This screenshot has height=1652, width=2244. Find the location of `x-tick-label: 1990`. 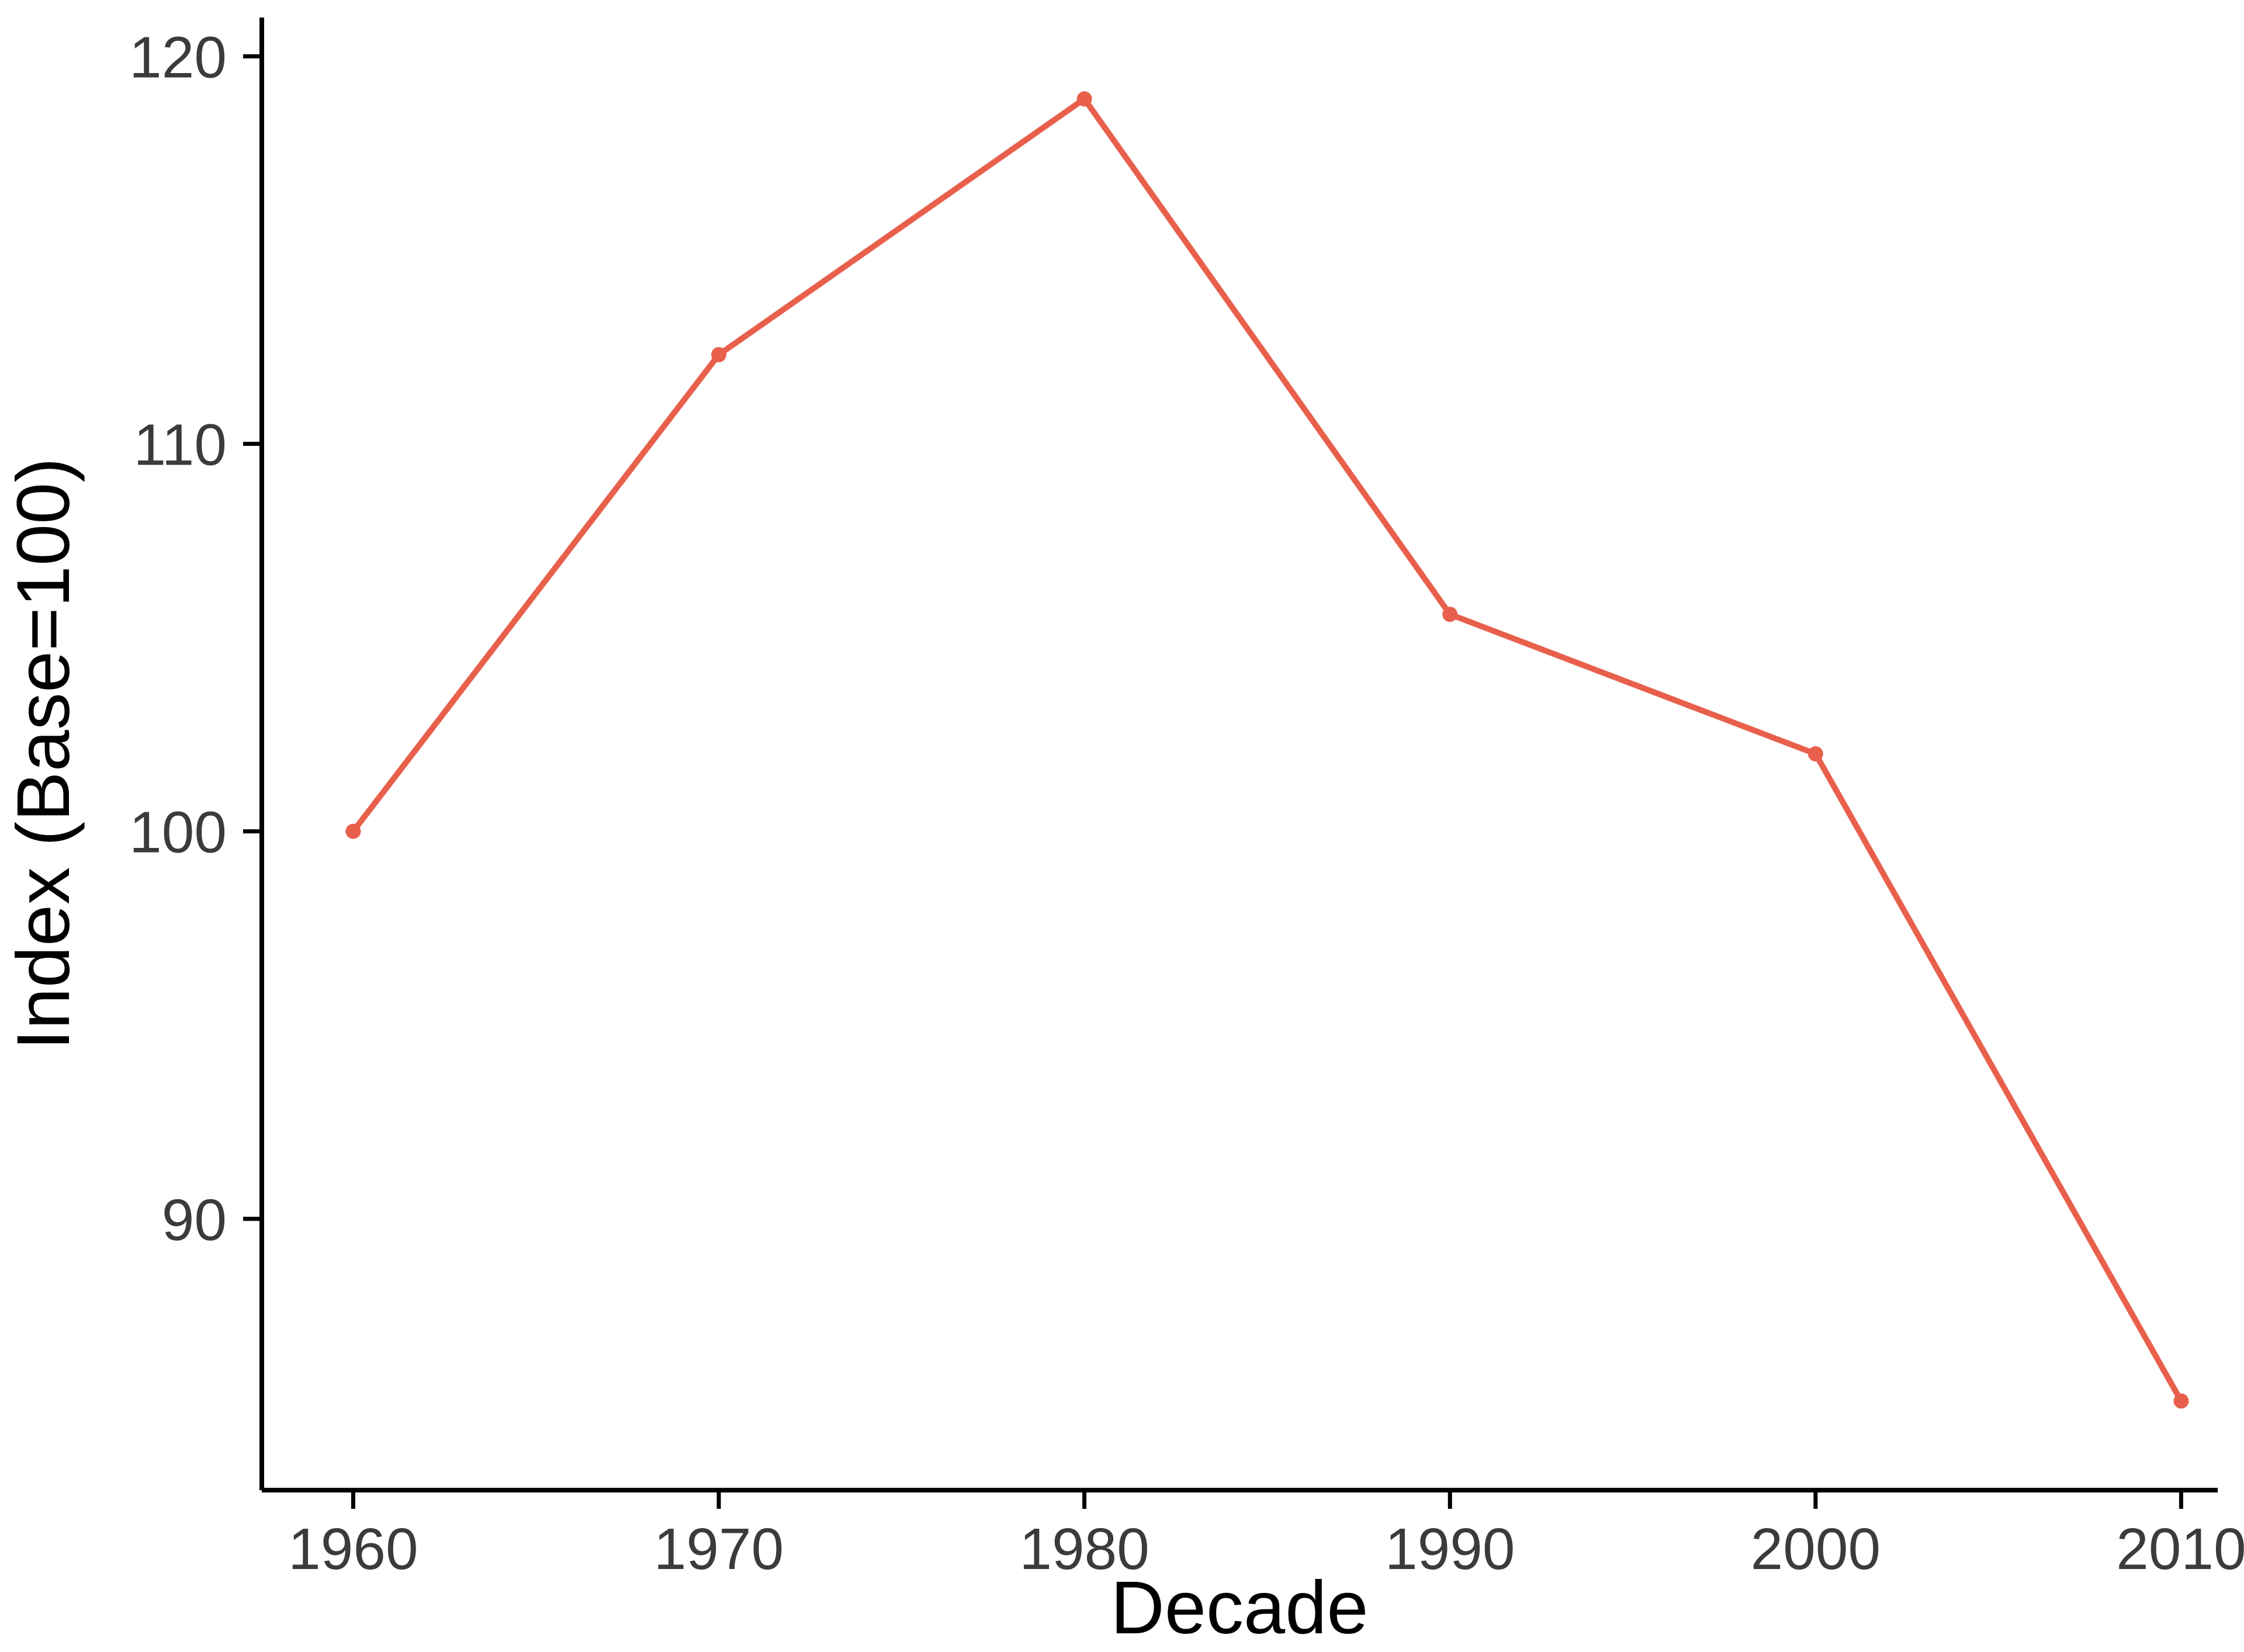

x-tick-label: 1990 is located at coordinates (1450, 1549).